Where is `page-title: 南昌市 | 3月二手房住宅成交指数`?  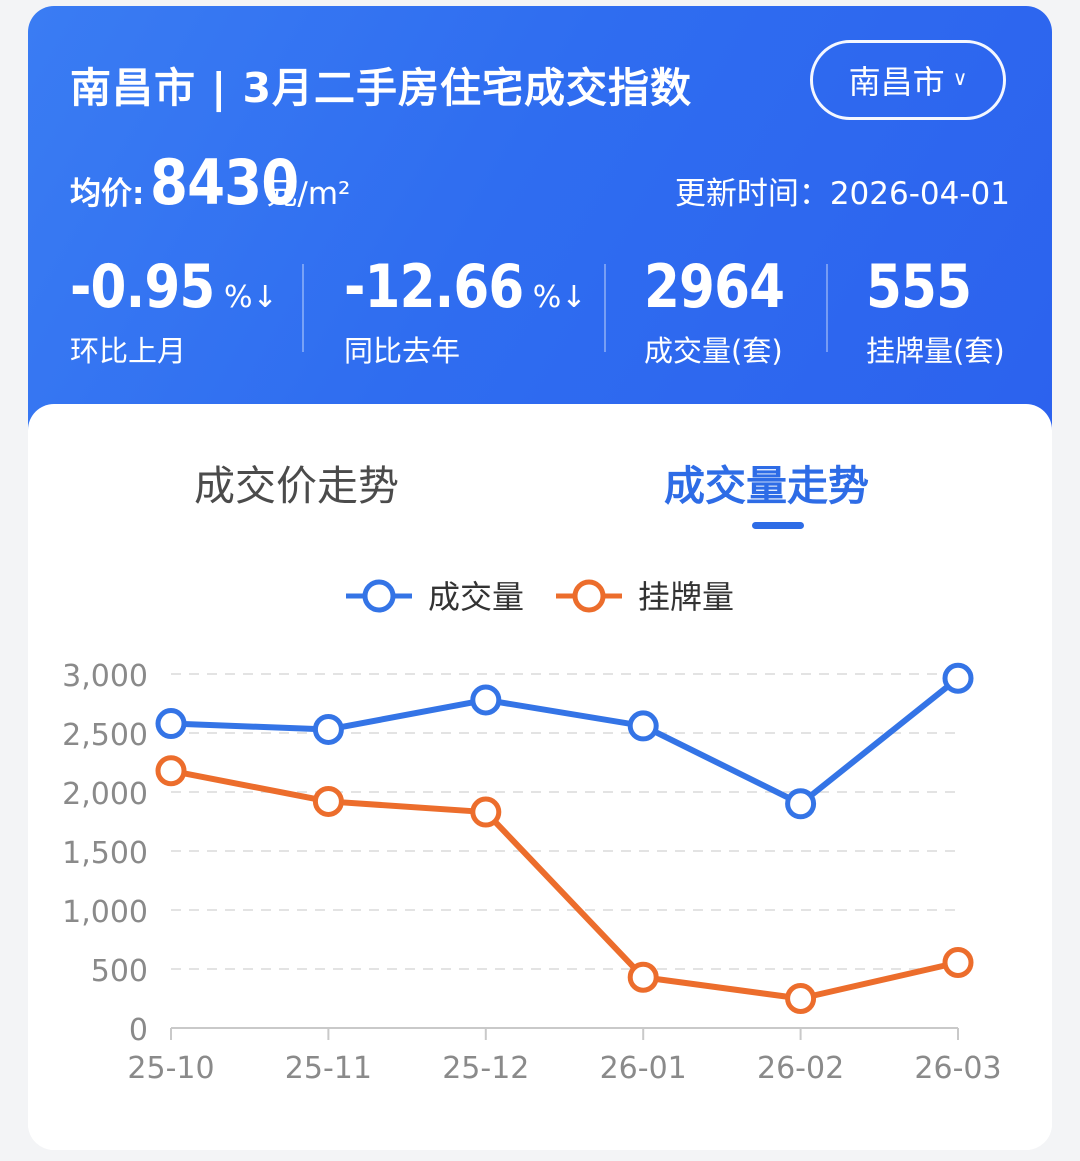
page-title: 南昌市 | 3月二手房住宅成交指数 is located at coordinates (381, 88).